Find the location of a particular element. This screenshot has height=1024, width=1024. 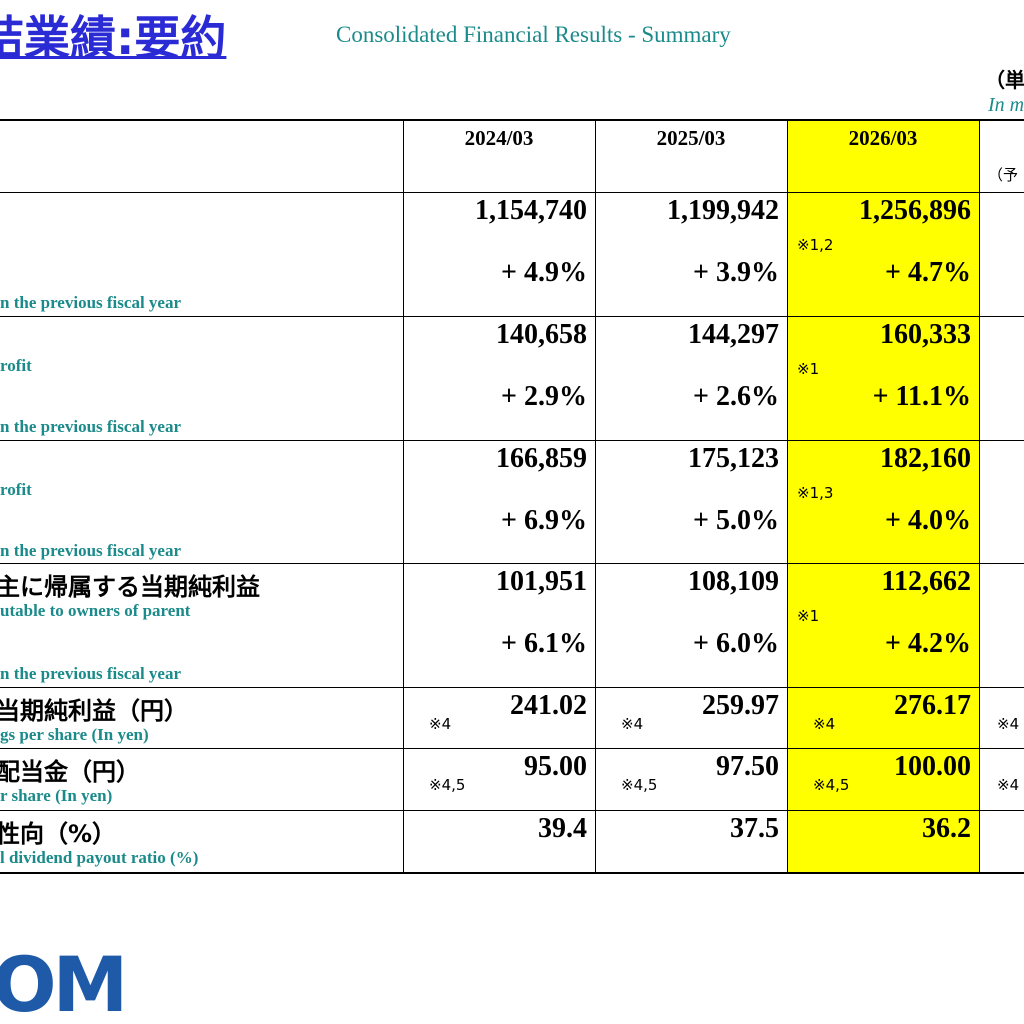

unit-label: （単 is located at coordinates (1004, 80).